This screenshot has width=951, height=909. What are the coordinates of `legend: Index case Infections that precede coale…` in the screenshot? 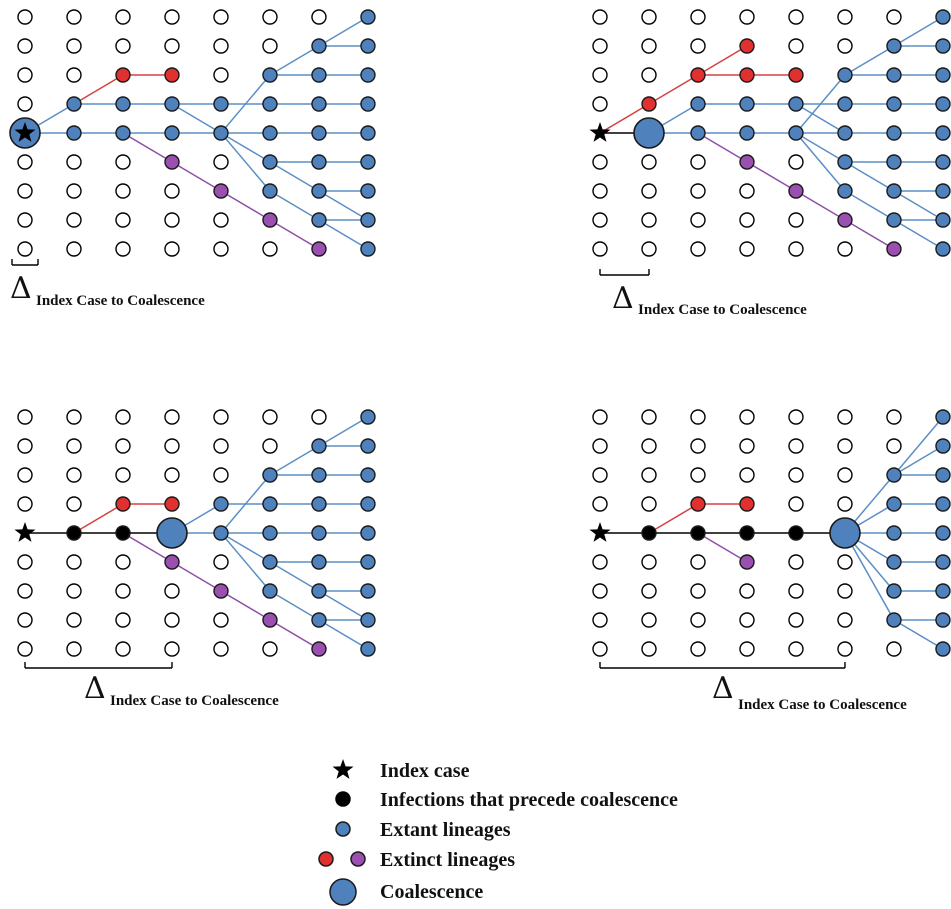 It's located at (498, 832).